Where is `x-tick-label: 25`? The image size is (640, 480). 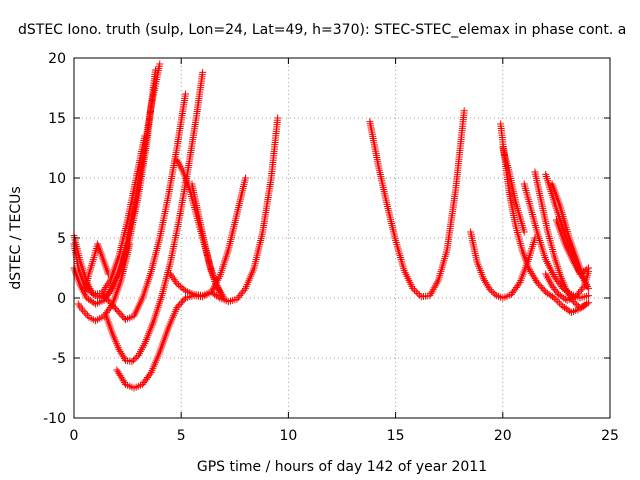 x-tick-label: 25 is located at coordinates (610, 436).